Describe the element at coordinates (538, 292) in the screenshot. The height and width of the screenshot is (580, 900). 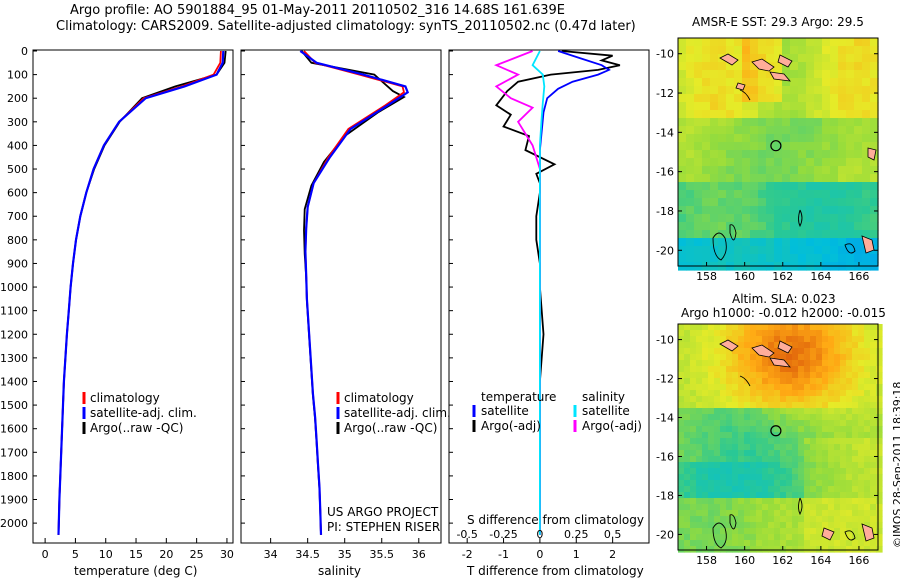
I see `series-line-salinity-satellite` at that location.